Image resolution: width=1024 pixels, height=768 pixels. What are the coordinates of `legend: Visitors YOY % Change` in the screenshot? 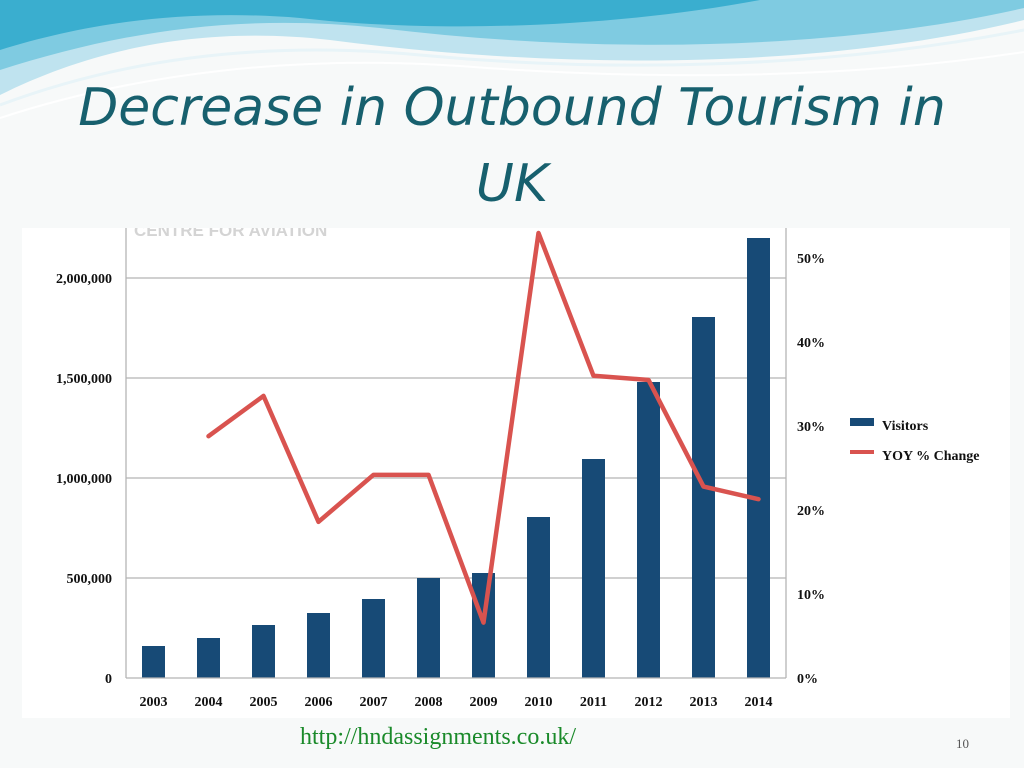 It's located at (915, 441).